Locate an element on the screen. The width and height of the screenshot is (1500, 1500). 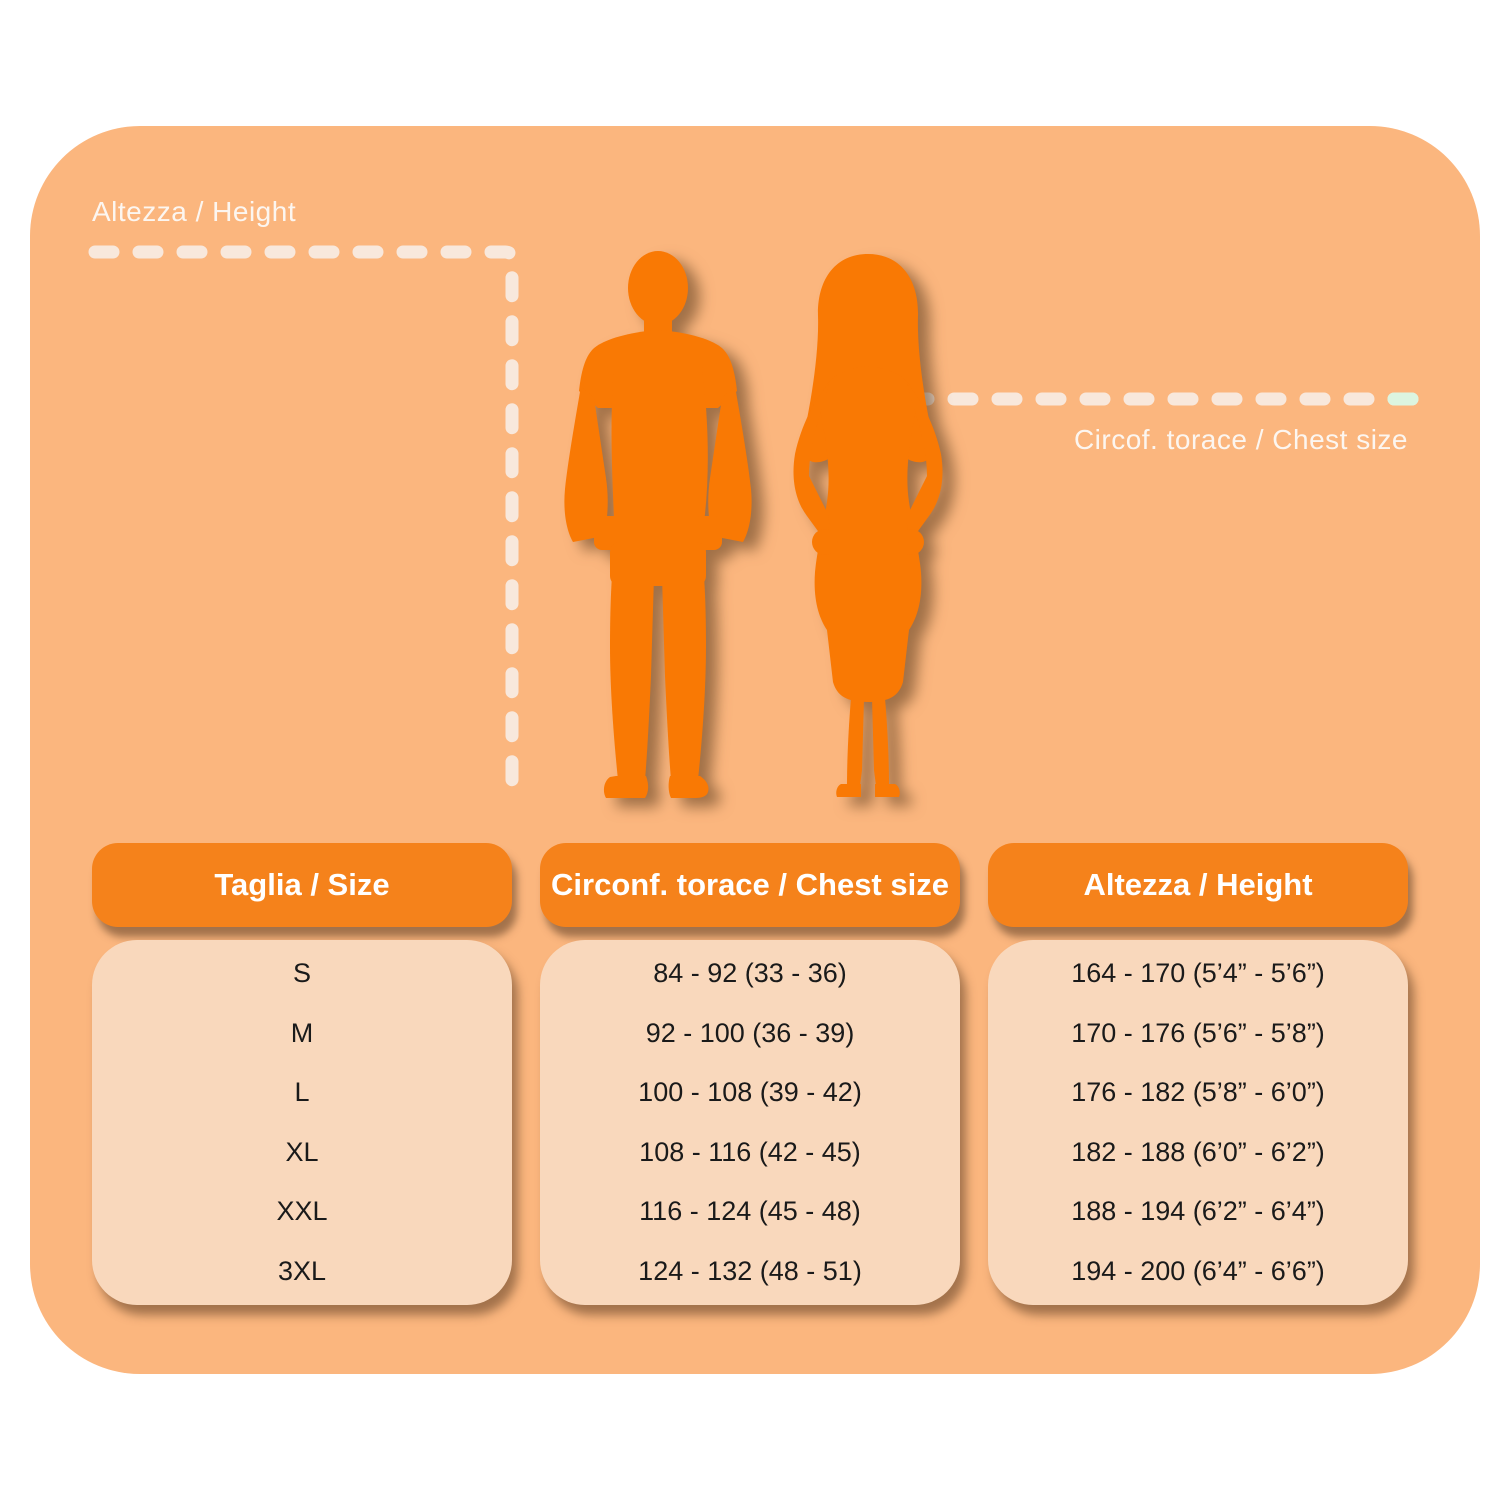
height-cell: 164 - 170 (5’4” - 5’6”) is located at coordinates (1198, 973).